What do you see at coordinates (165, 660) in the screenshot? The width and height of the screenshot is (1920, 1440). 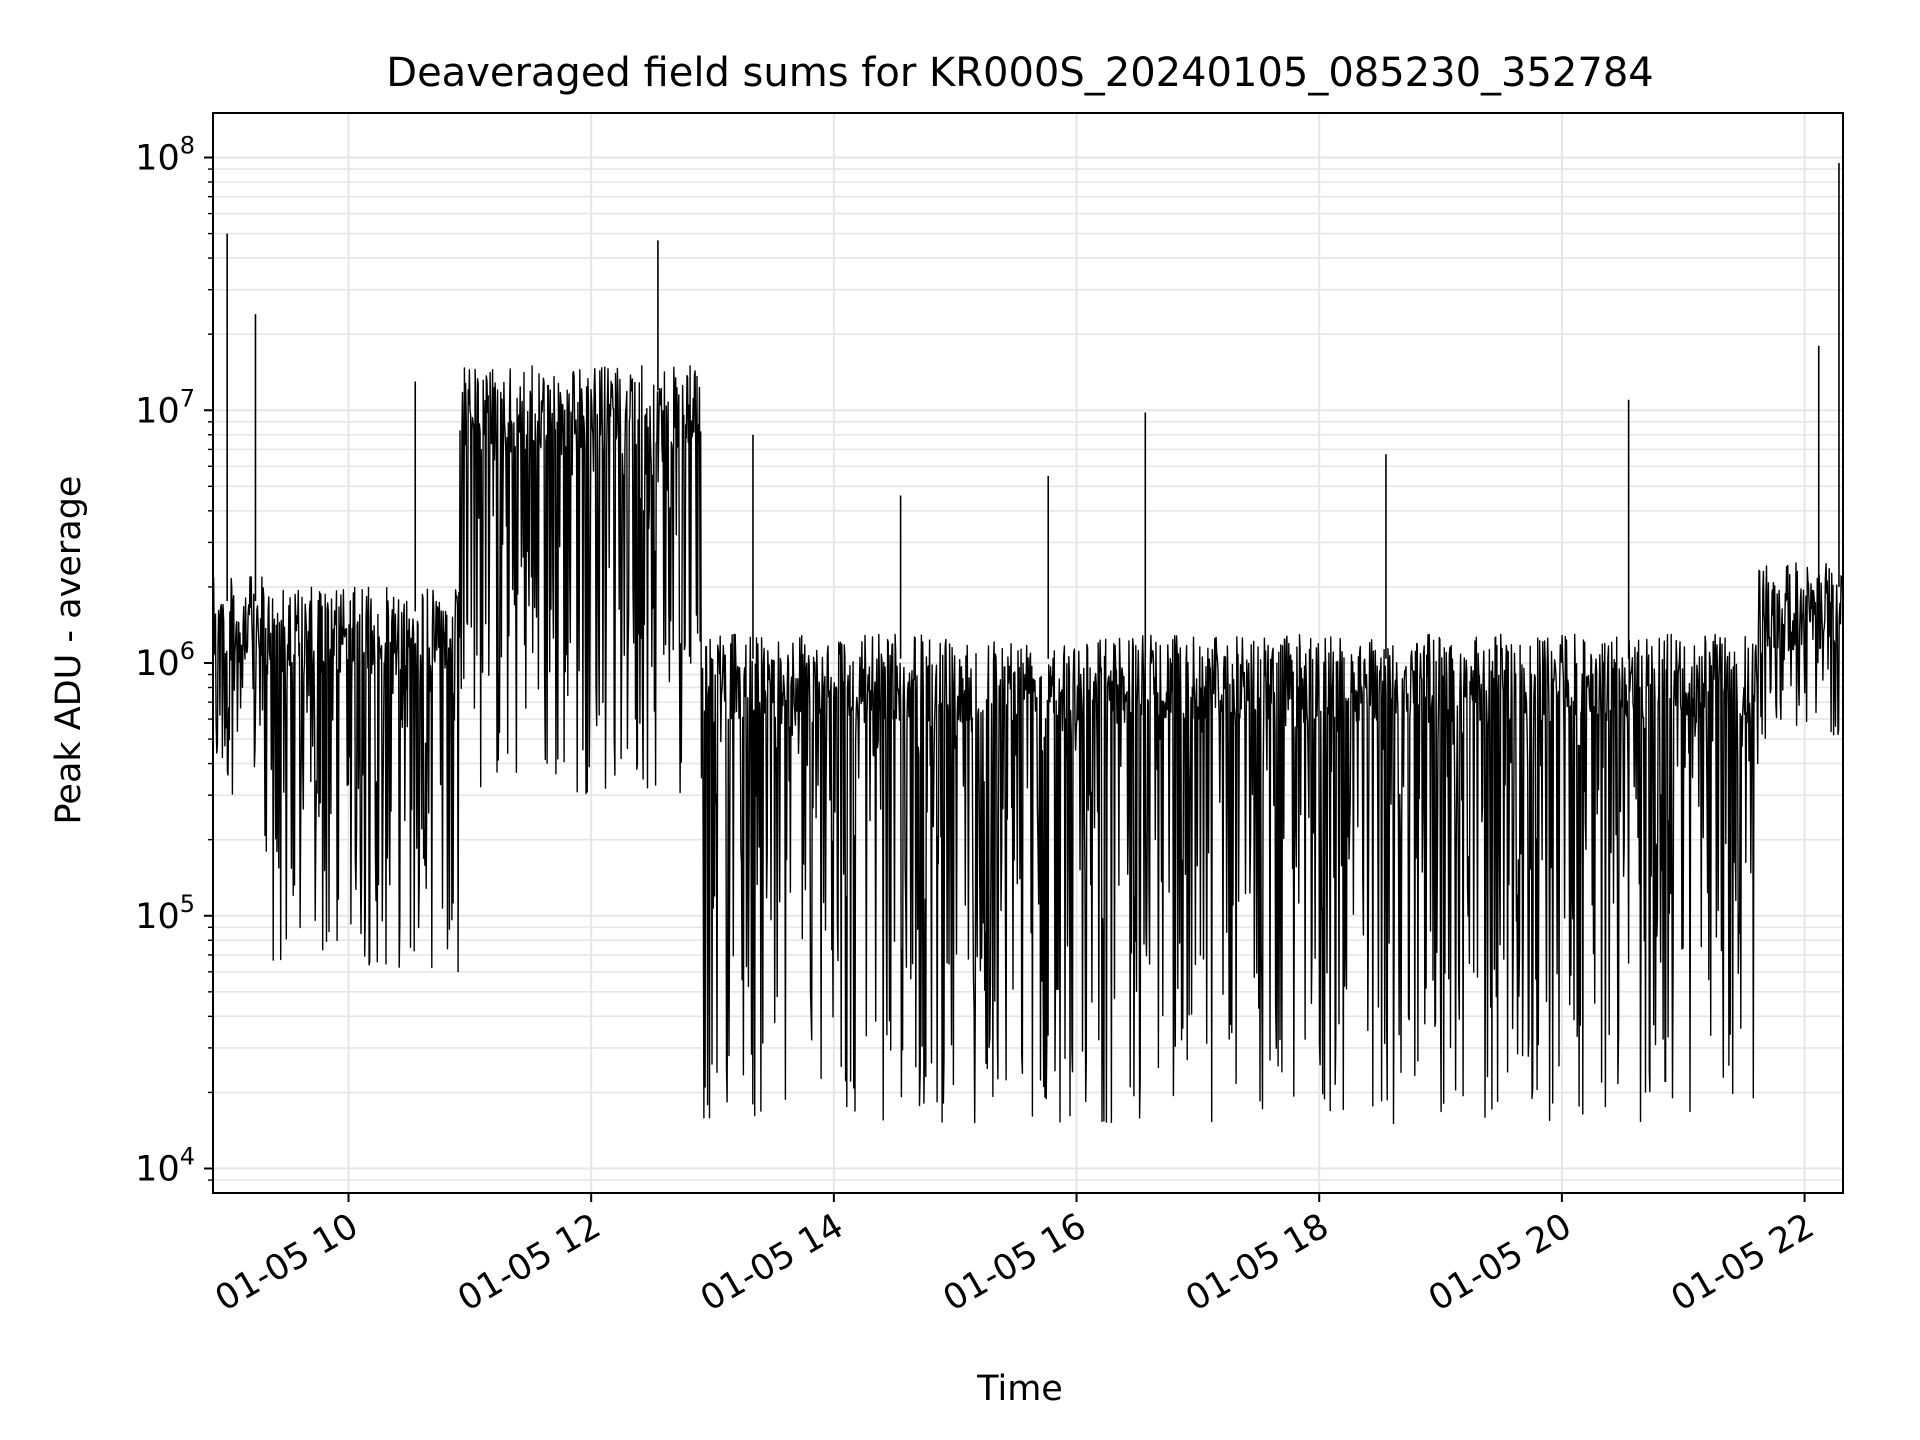 I see `y-tick-label: 10⁶` at bounding box center [165, 660].